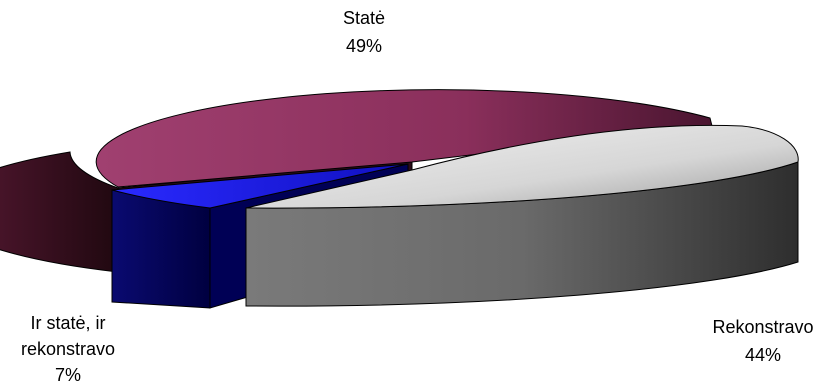  I want to click on slice-top-blue, so click(260, 186).